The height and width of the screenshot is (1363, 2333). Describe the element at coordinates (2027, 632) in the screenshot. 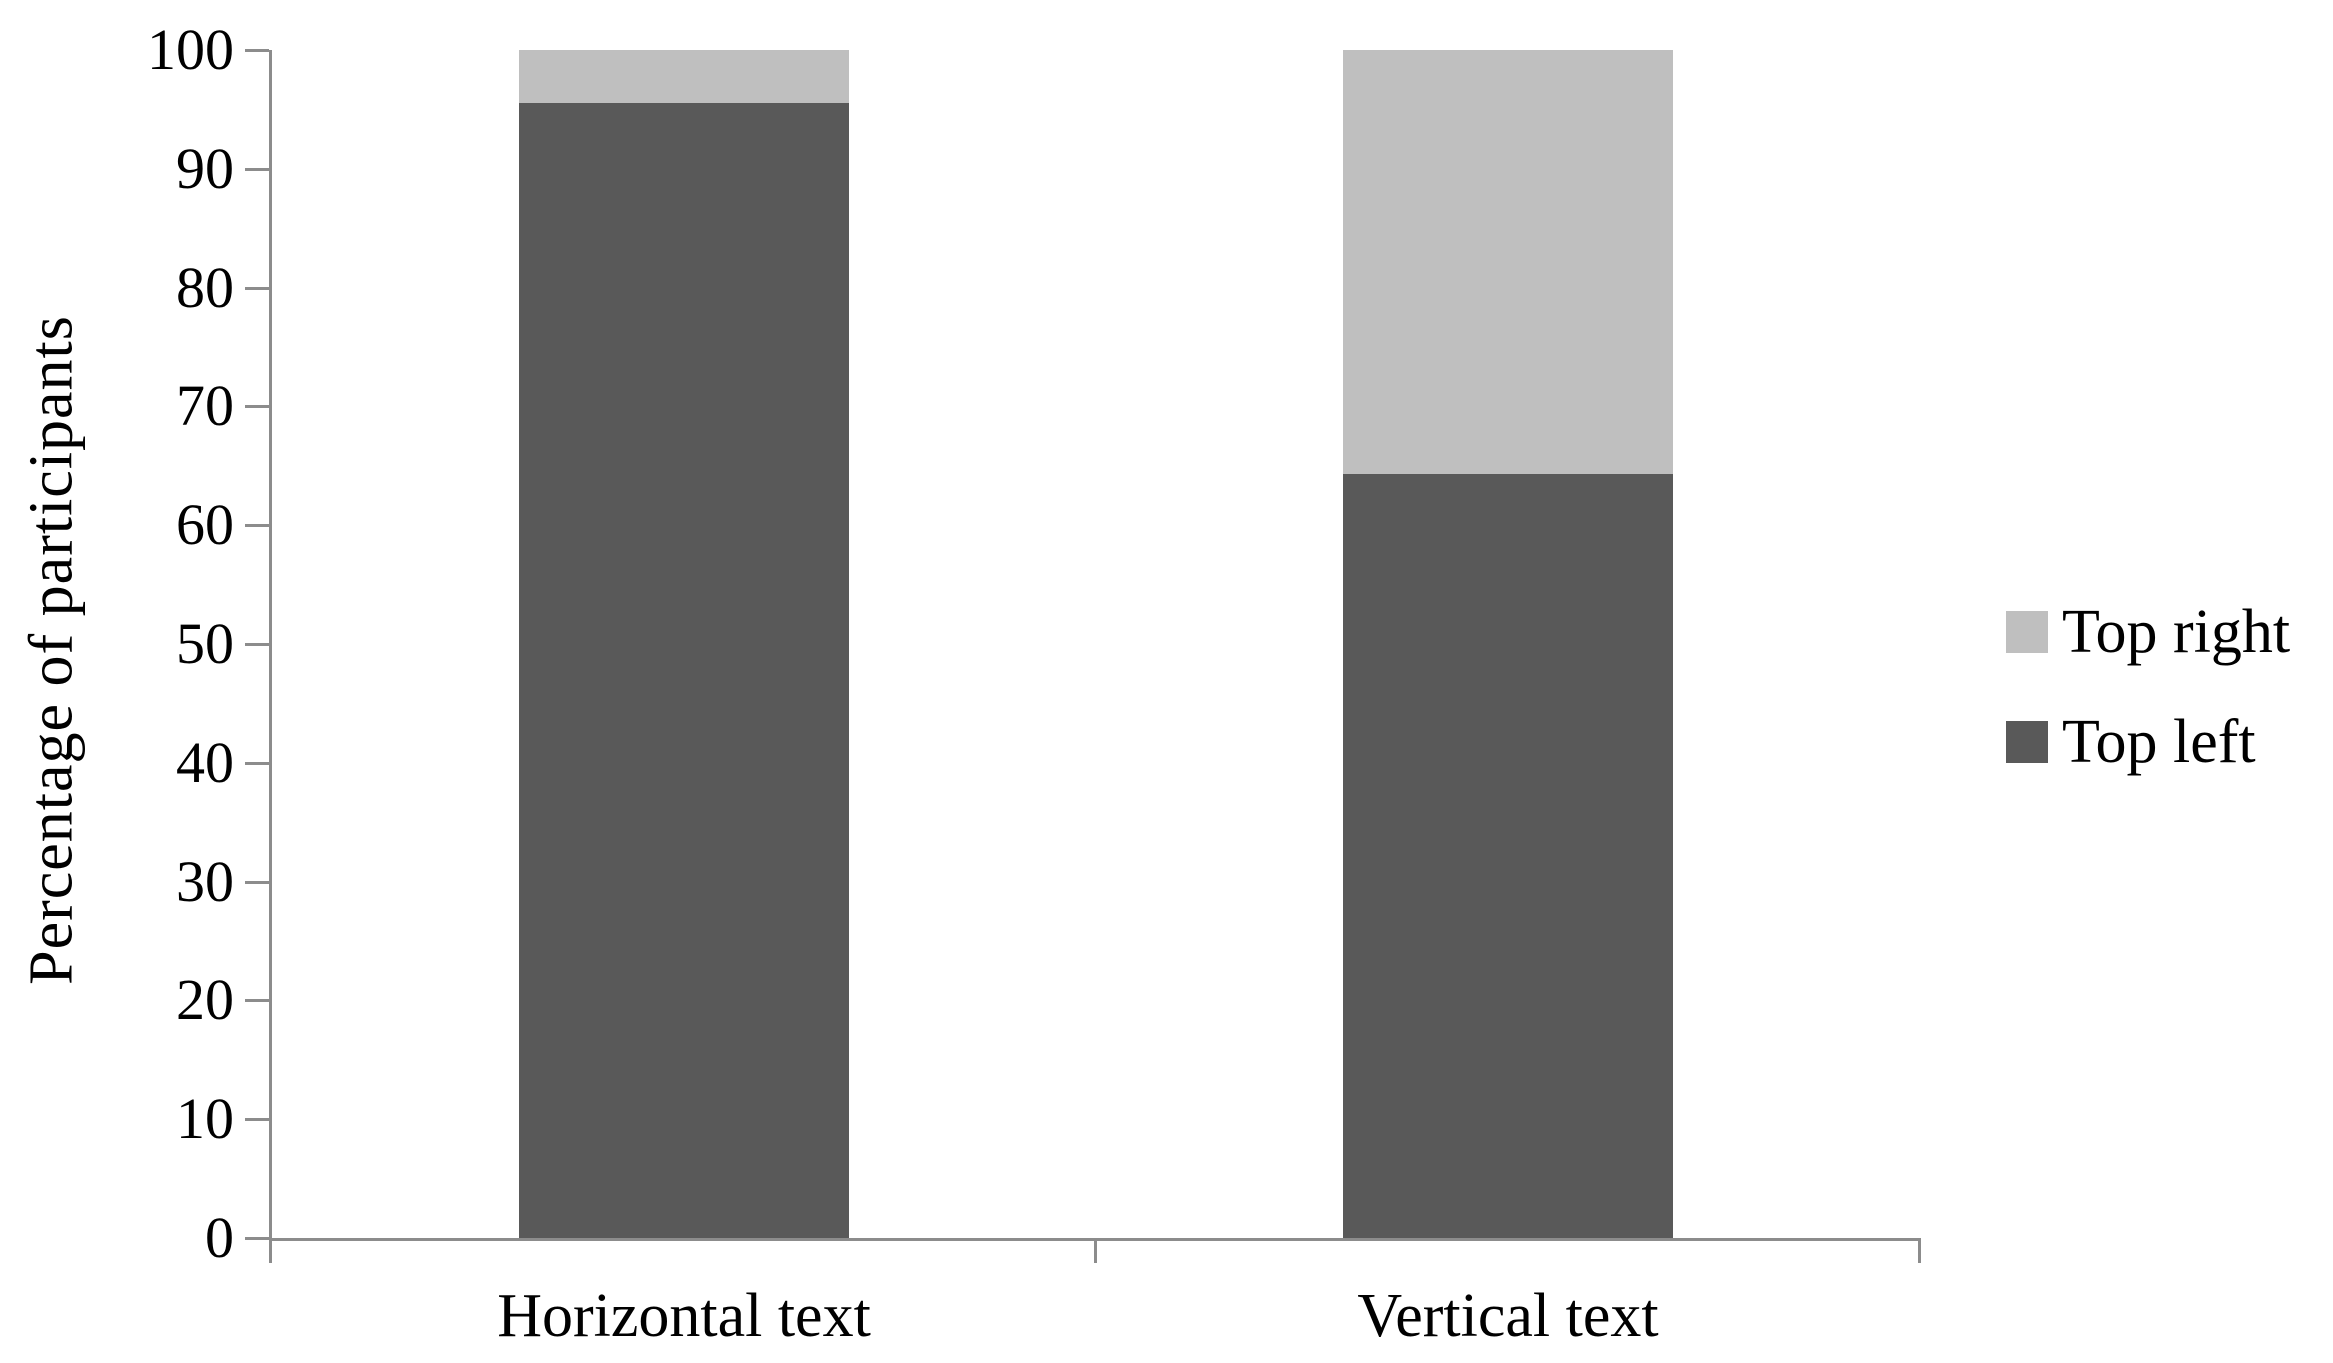

I see `legend-swatch-top-right-icon` at that location.